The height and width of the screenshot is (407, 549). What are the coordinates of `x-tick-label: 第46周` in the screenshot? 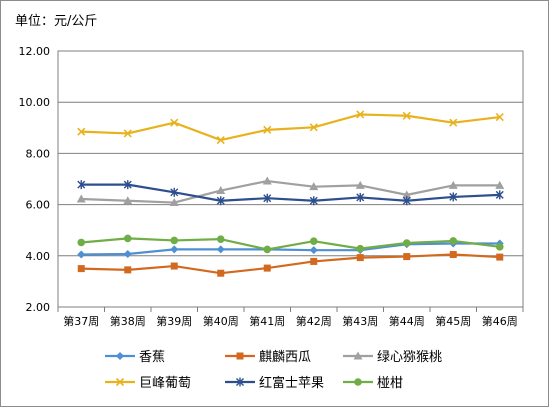 It's located at (500, 321).